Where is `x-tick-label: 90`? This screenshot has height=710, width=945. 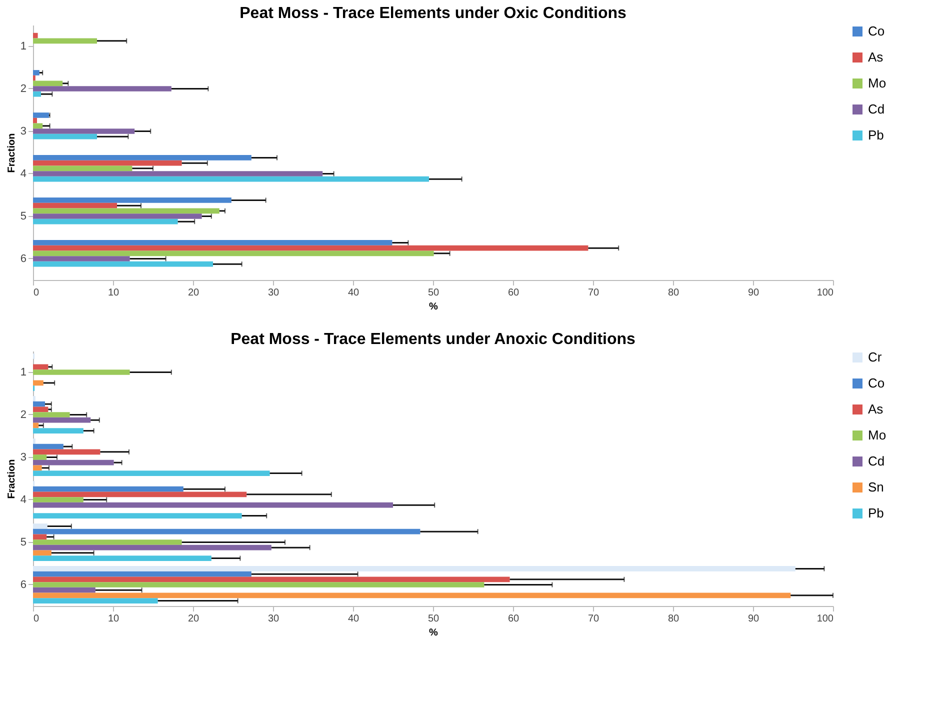 x-tick-label: 90 is located at coordinates (754, 293).